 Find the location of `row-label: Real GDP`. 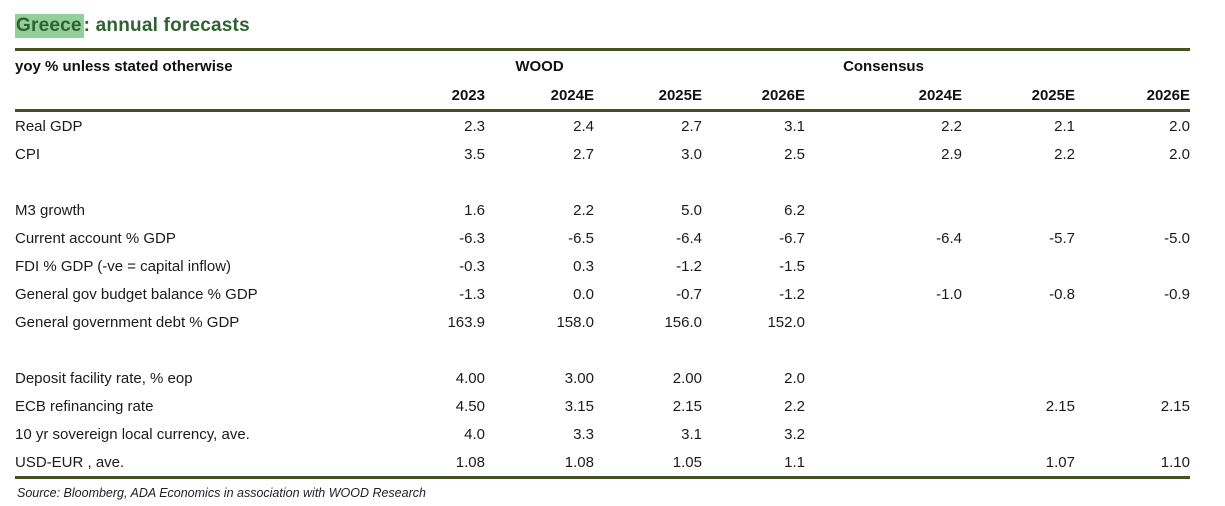

row-label: Real GDP is located at coordinates (49, 126).